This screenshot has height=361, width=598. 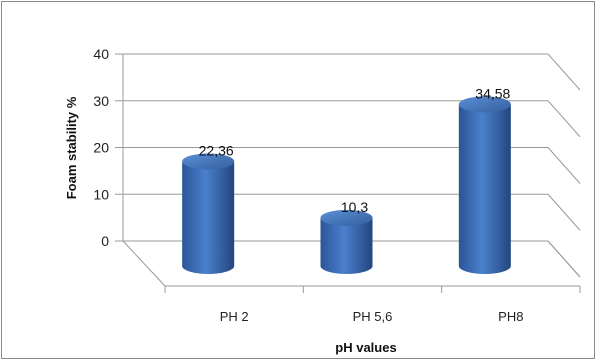 What do you see at coordinates (492, 93) in the screenshot?
I see `data-label: 34,58` at bounding box center [492, 93].